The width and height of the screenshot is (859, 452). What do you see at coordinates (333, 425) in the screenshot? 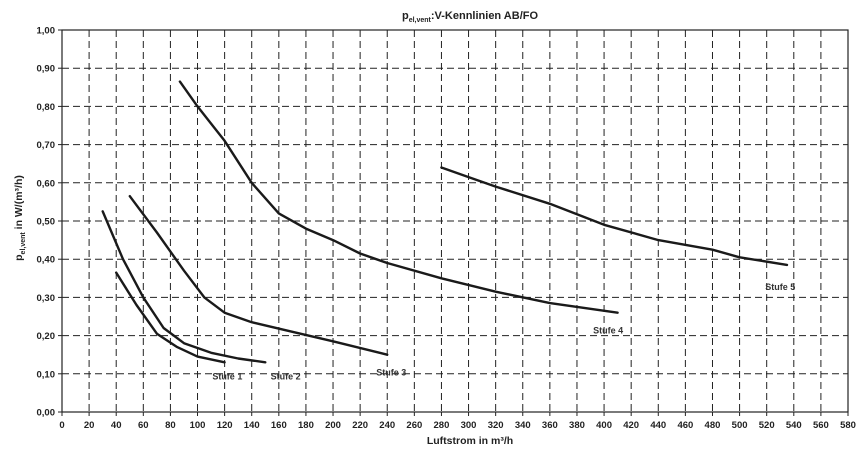
I see `x-tick-label: 200` at bounding box center [333, 425].